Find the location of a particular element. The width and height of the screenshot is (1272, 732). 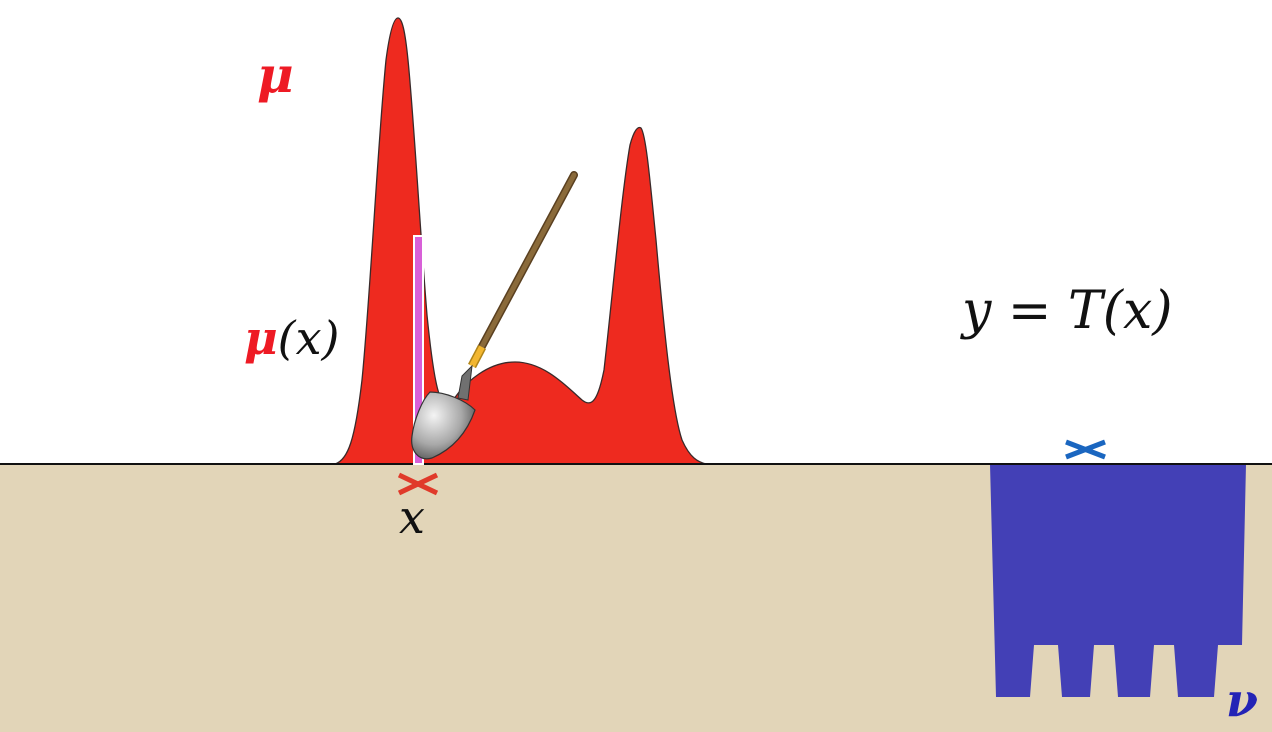

mu-of-x-symbol: μ is located at coordinates (261, 338).